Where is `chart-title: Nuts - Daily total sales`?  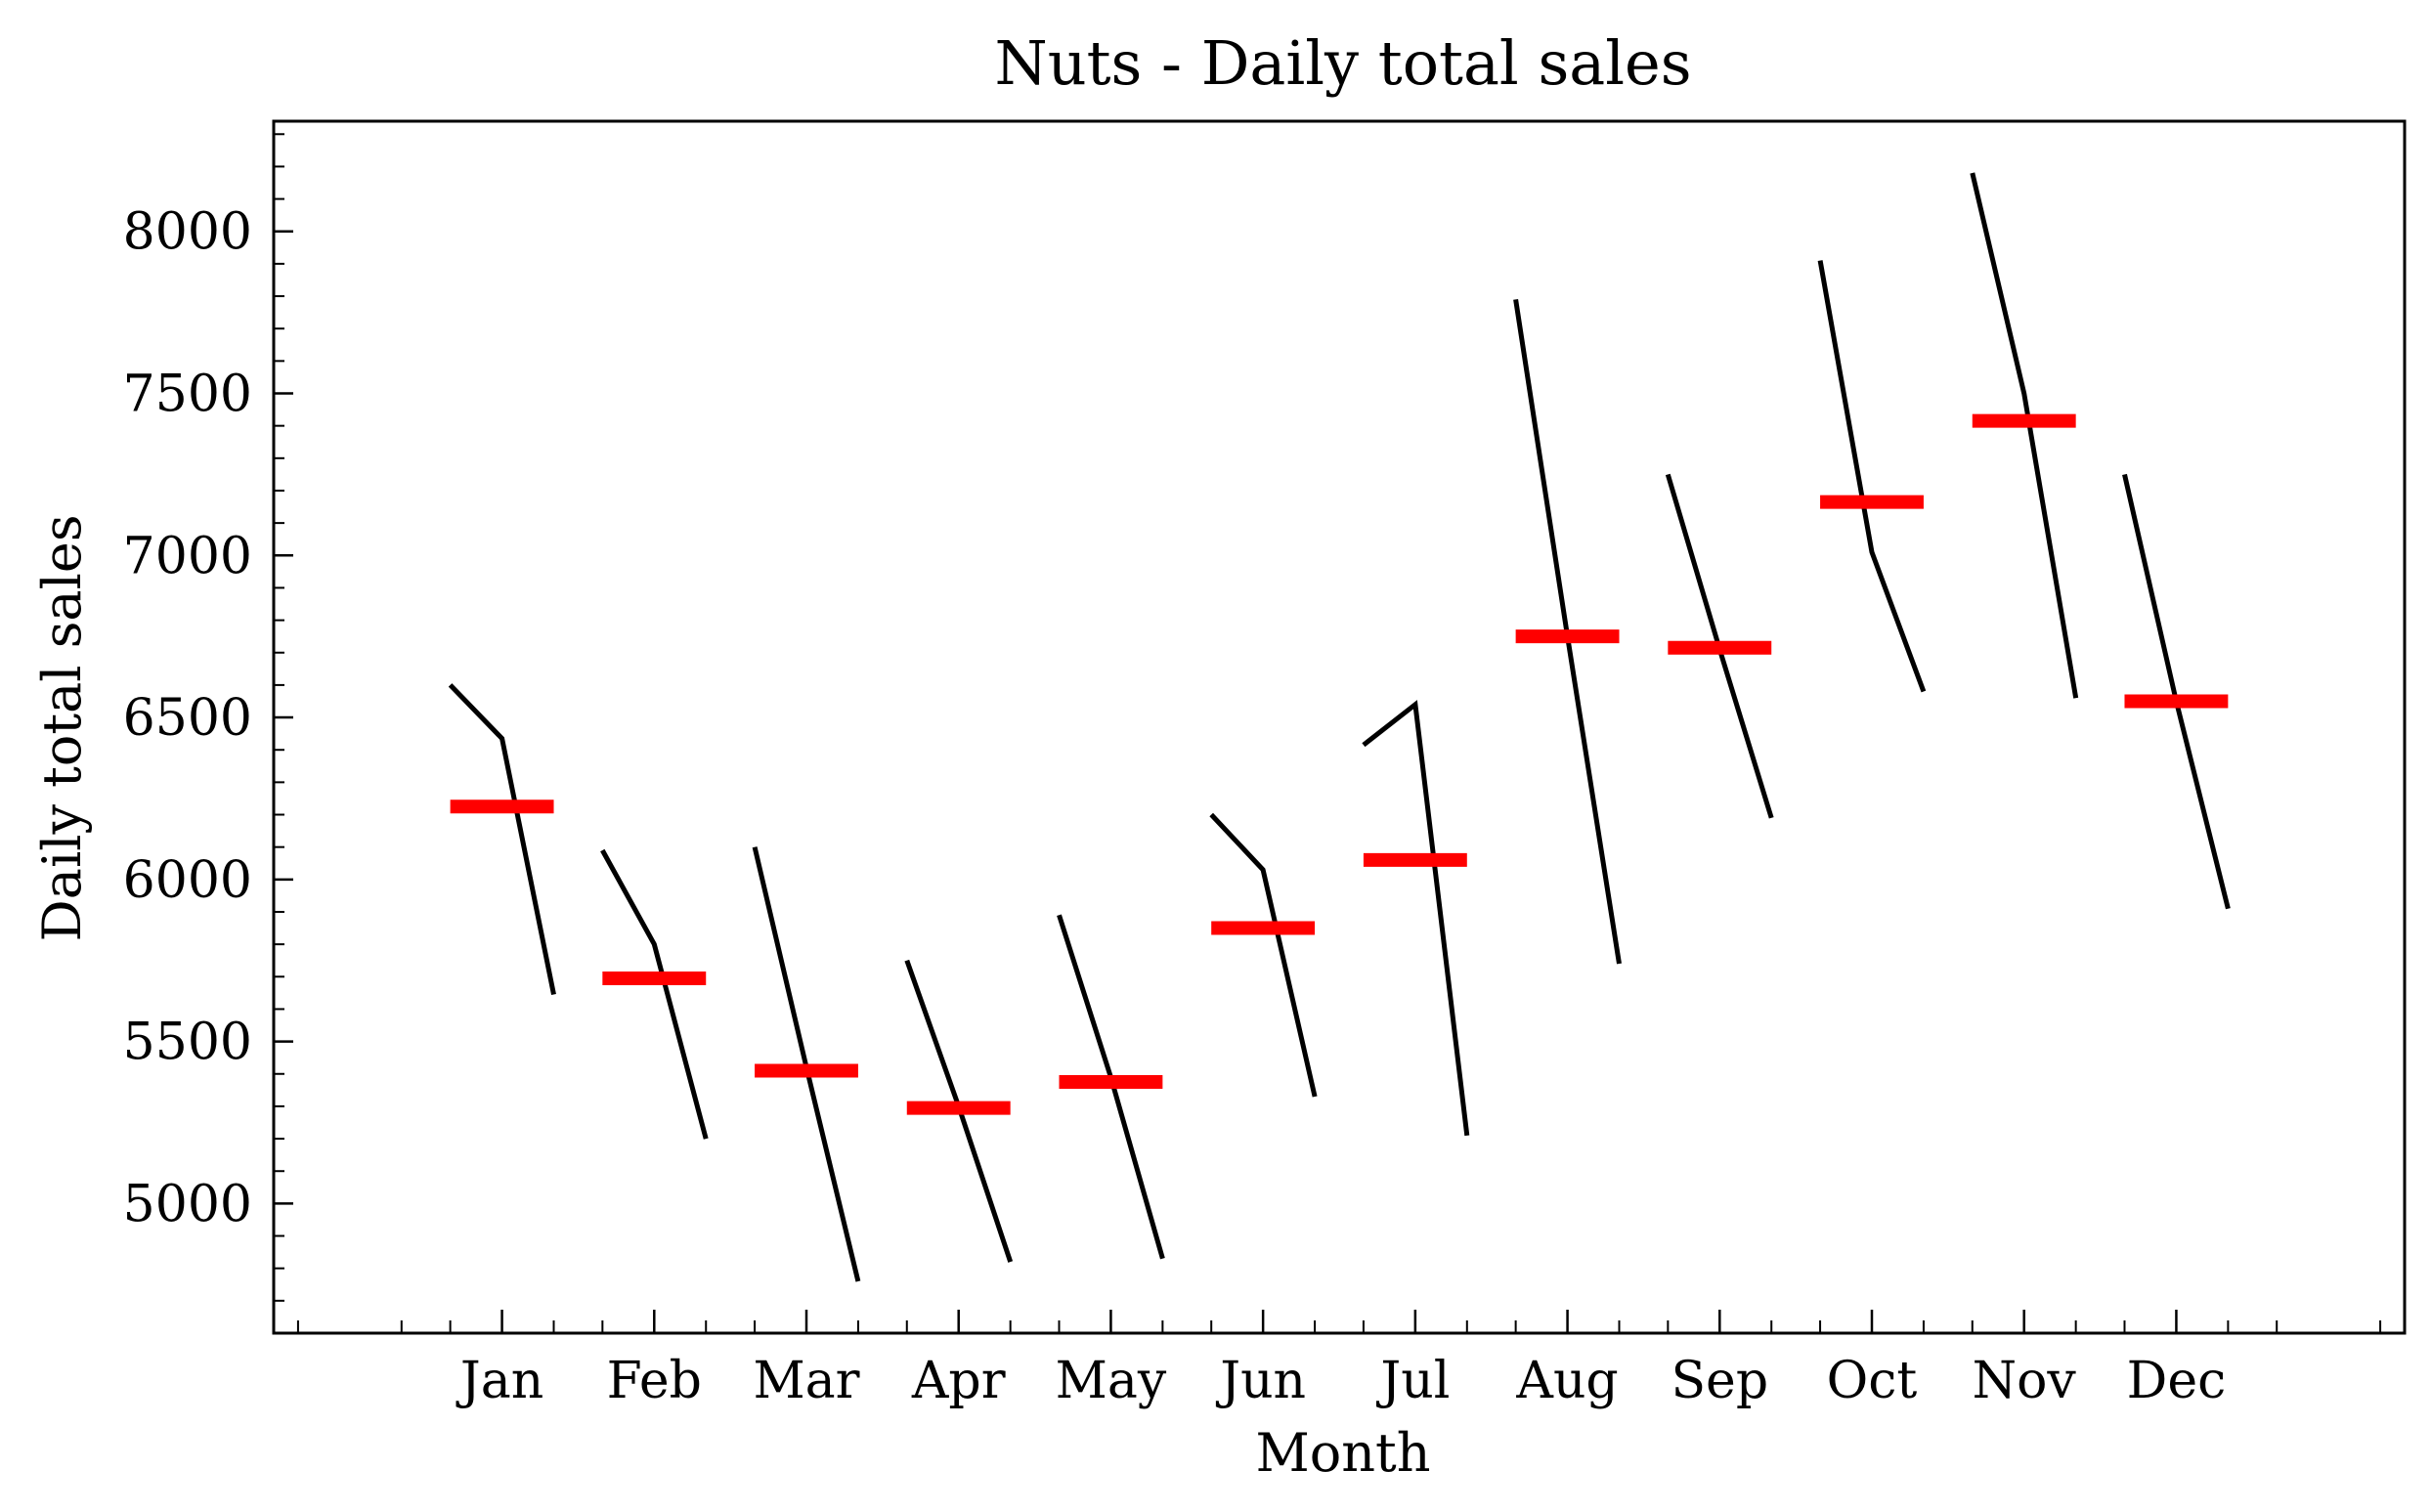
chart-title: Nuts - Daily total sales is located at coordinates (1342, 63).